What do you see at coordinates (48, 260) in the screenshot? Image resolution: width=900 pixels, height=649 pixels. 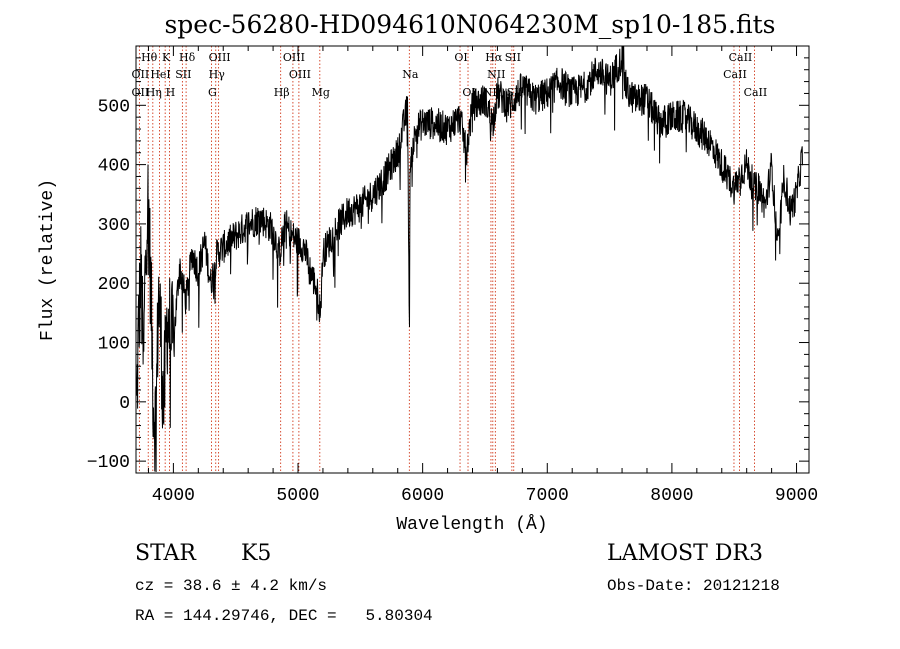 I see `y-axis-label: Flux (relative)` at bounding box center [48, 260].